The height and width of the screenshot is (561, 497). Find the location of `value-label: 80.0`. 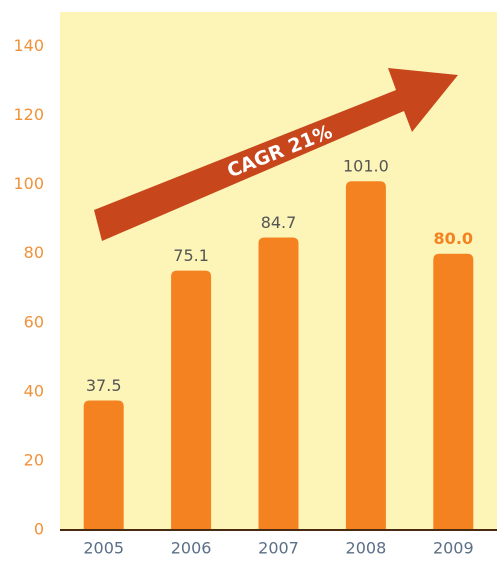

value-label: 80.0 is located at coordinates (453, 238).